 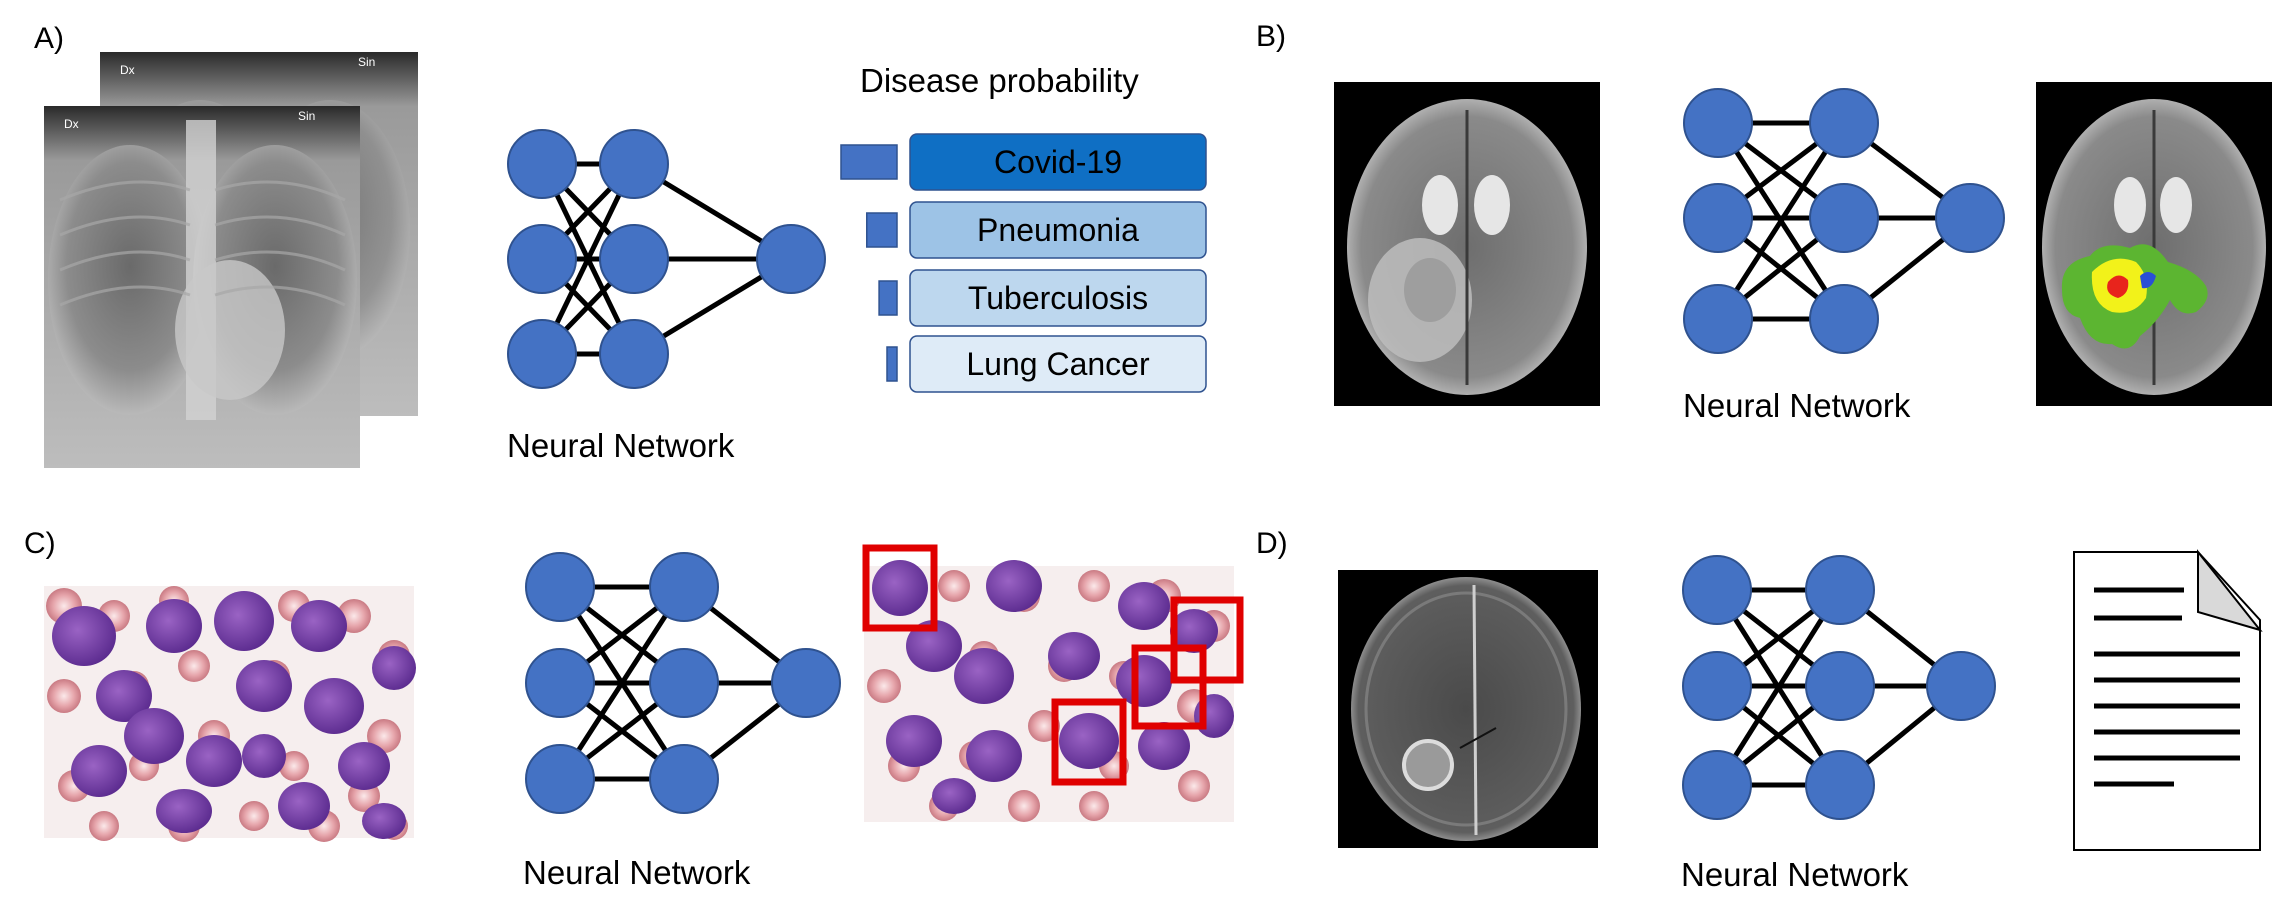 What do you see at coordinates (202, 287) in the screenshot?
I see `chest-xray-front: Dx Sin` at bounding box center [202, 287].